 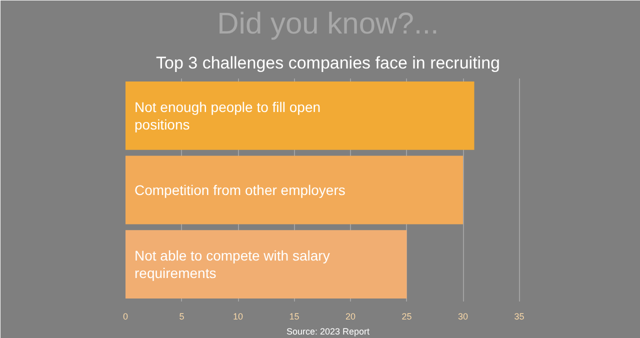 I want to click on y-tick-label: Not enough people to fill open positions, so click(x=227, y=115).